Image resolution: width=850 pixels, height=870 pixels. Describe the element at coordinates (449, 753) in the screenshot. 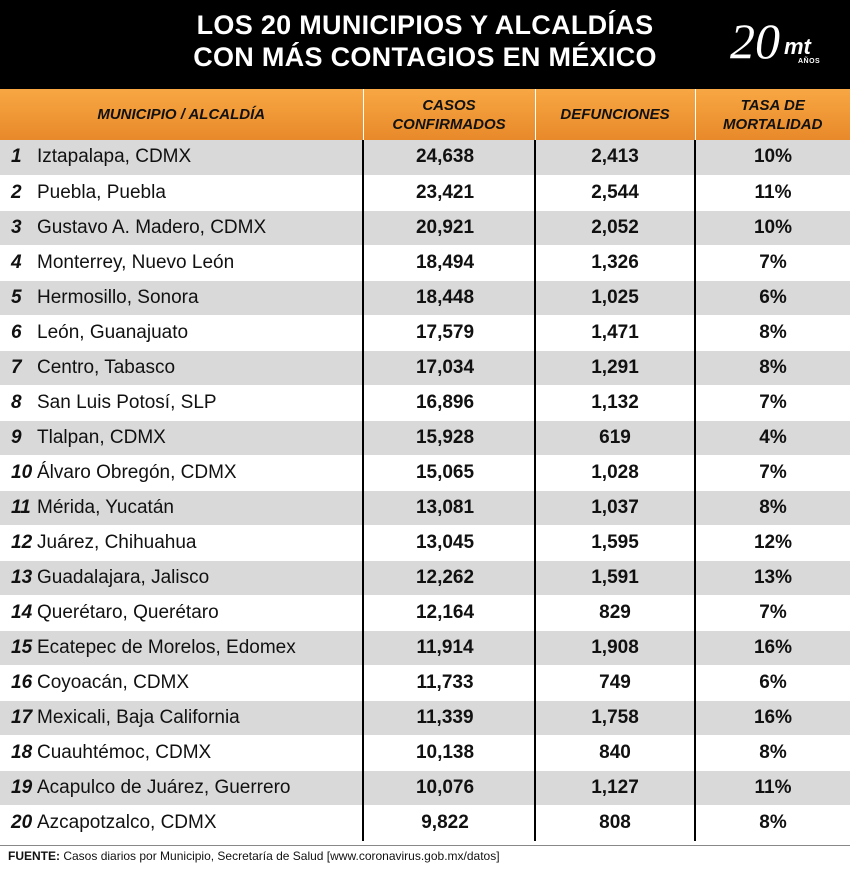

I see `cell-casos: 10,138` at that location.